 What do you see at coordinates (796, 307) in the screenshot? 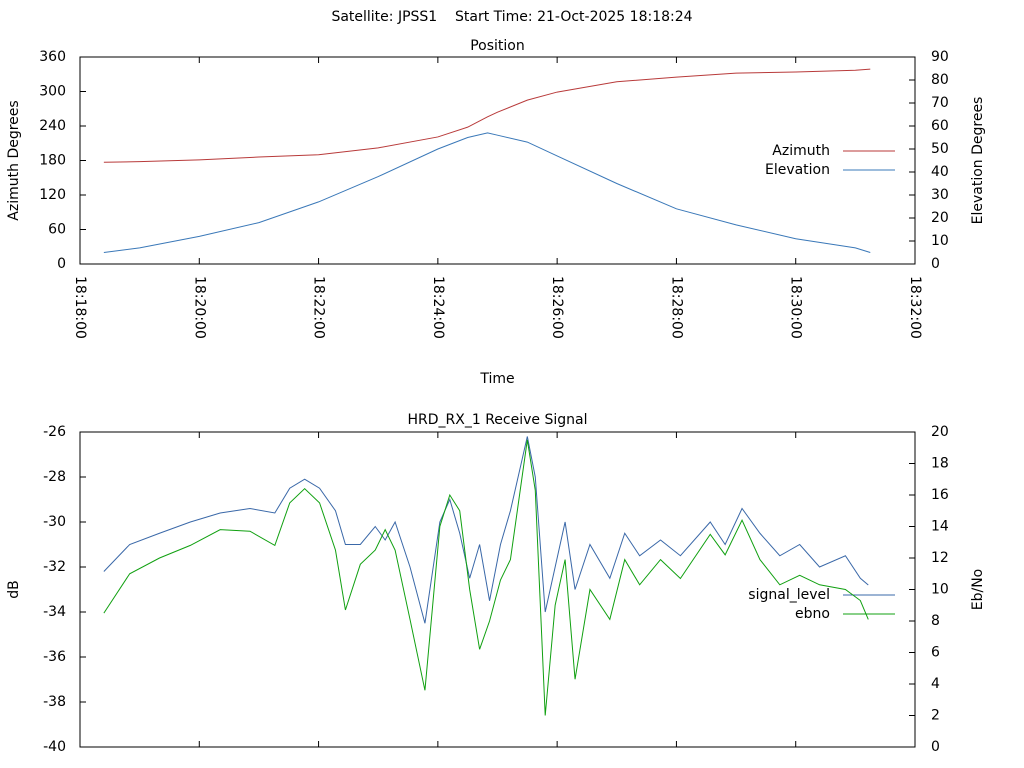
I see `x-tick-label: 18:30:00` at bounding box center [796, 307].